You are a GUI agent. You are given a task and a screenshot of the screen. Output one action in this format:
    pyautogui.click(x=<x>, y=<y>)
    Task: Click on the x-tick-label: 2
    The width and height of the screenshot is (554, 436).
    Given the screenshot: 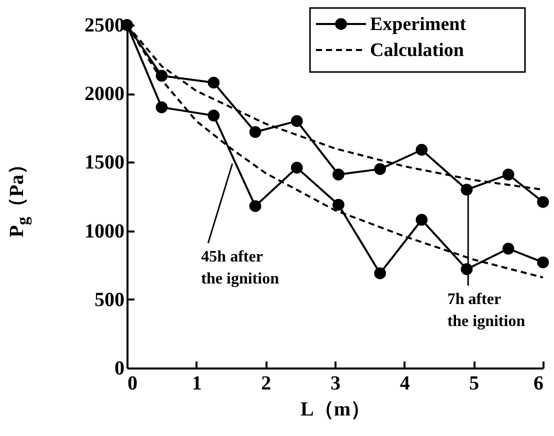 What is the action you would take?
    pyautogui.click(x=266, y=383)
    